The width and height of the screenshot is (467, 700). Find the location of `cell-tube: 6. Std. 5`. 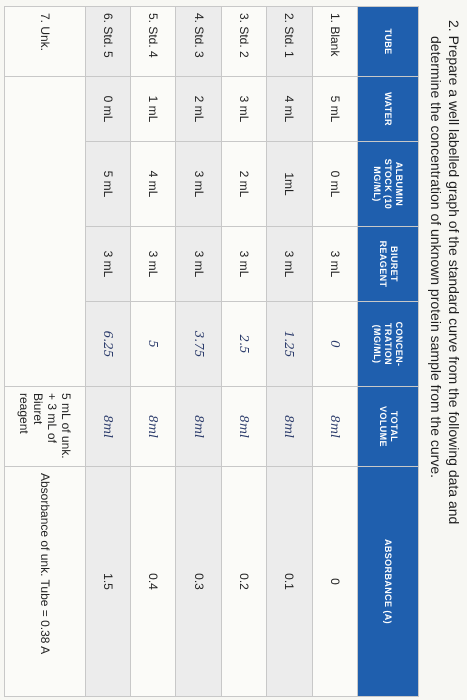

cell-tube: 6. Std. 5 is located at coordinates (108, 41).